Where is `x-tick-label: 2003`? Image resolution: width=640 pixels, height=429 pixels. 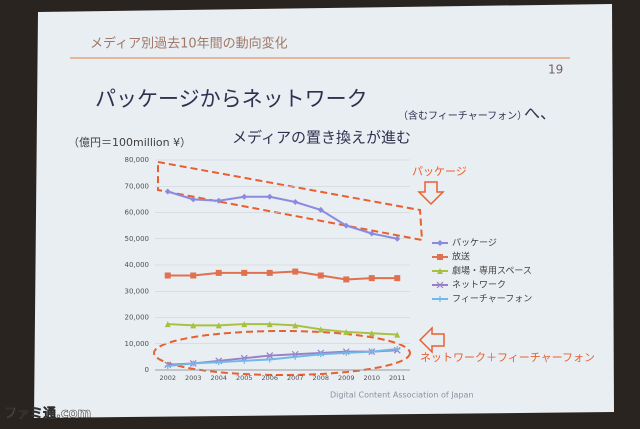
x-tick-label: 2003 is located at coordinates (193, 378).